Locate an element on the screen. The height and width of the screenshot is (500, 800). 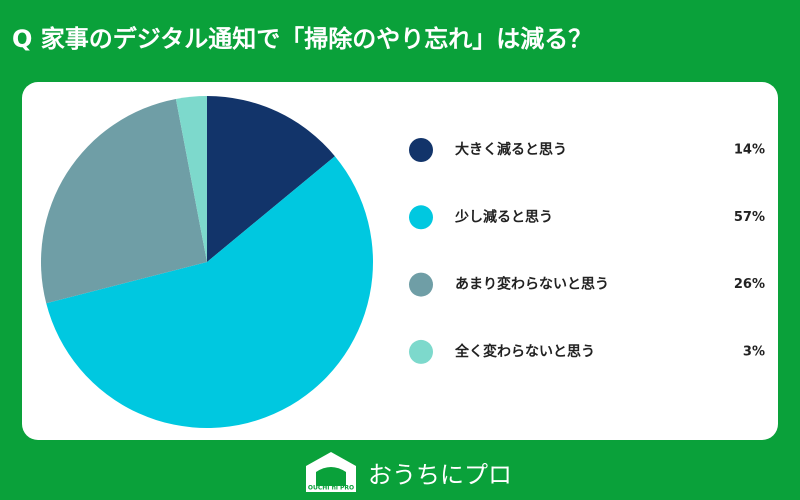
value-label: 26% is located at coordinates (749, 284).